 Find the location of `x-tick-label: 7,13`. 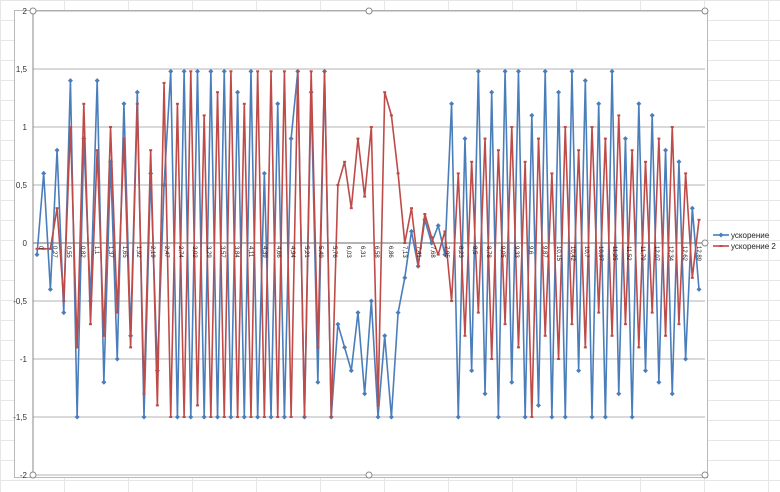

x-tick-label: 7,13 is located at coordinates (404, 252).